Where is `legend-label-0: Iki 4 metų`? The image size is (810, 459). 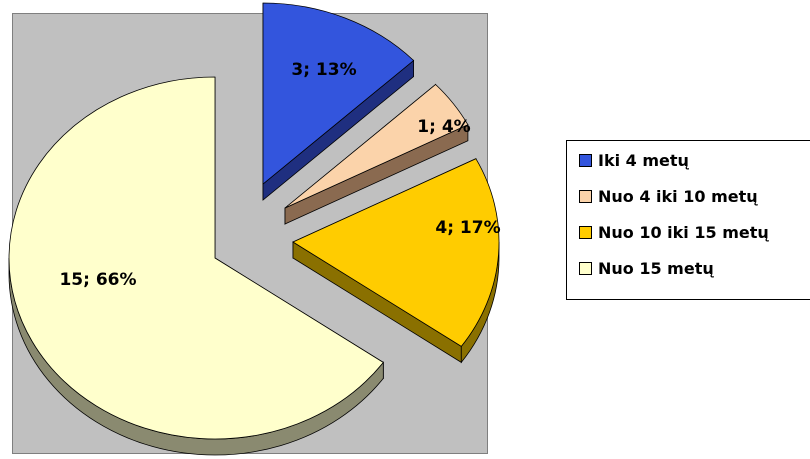 legend-label-0: Iki 4 metų is located at coordinates (643, 160).